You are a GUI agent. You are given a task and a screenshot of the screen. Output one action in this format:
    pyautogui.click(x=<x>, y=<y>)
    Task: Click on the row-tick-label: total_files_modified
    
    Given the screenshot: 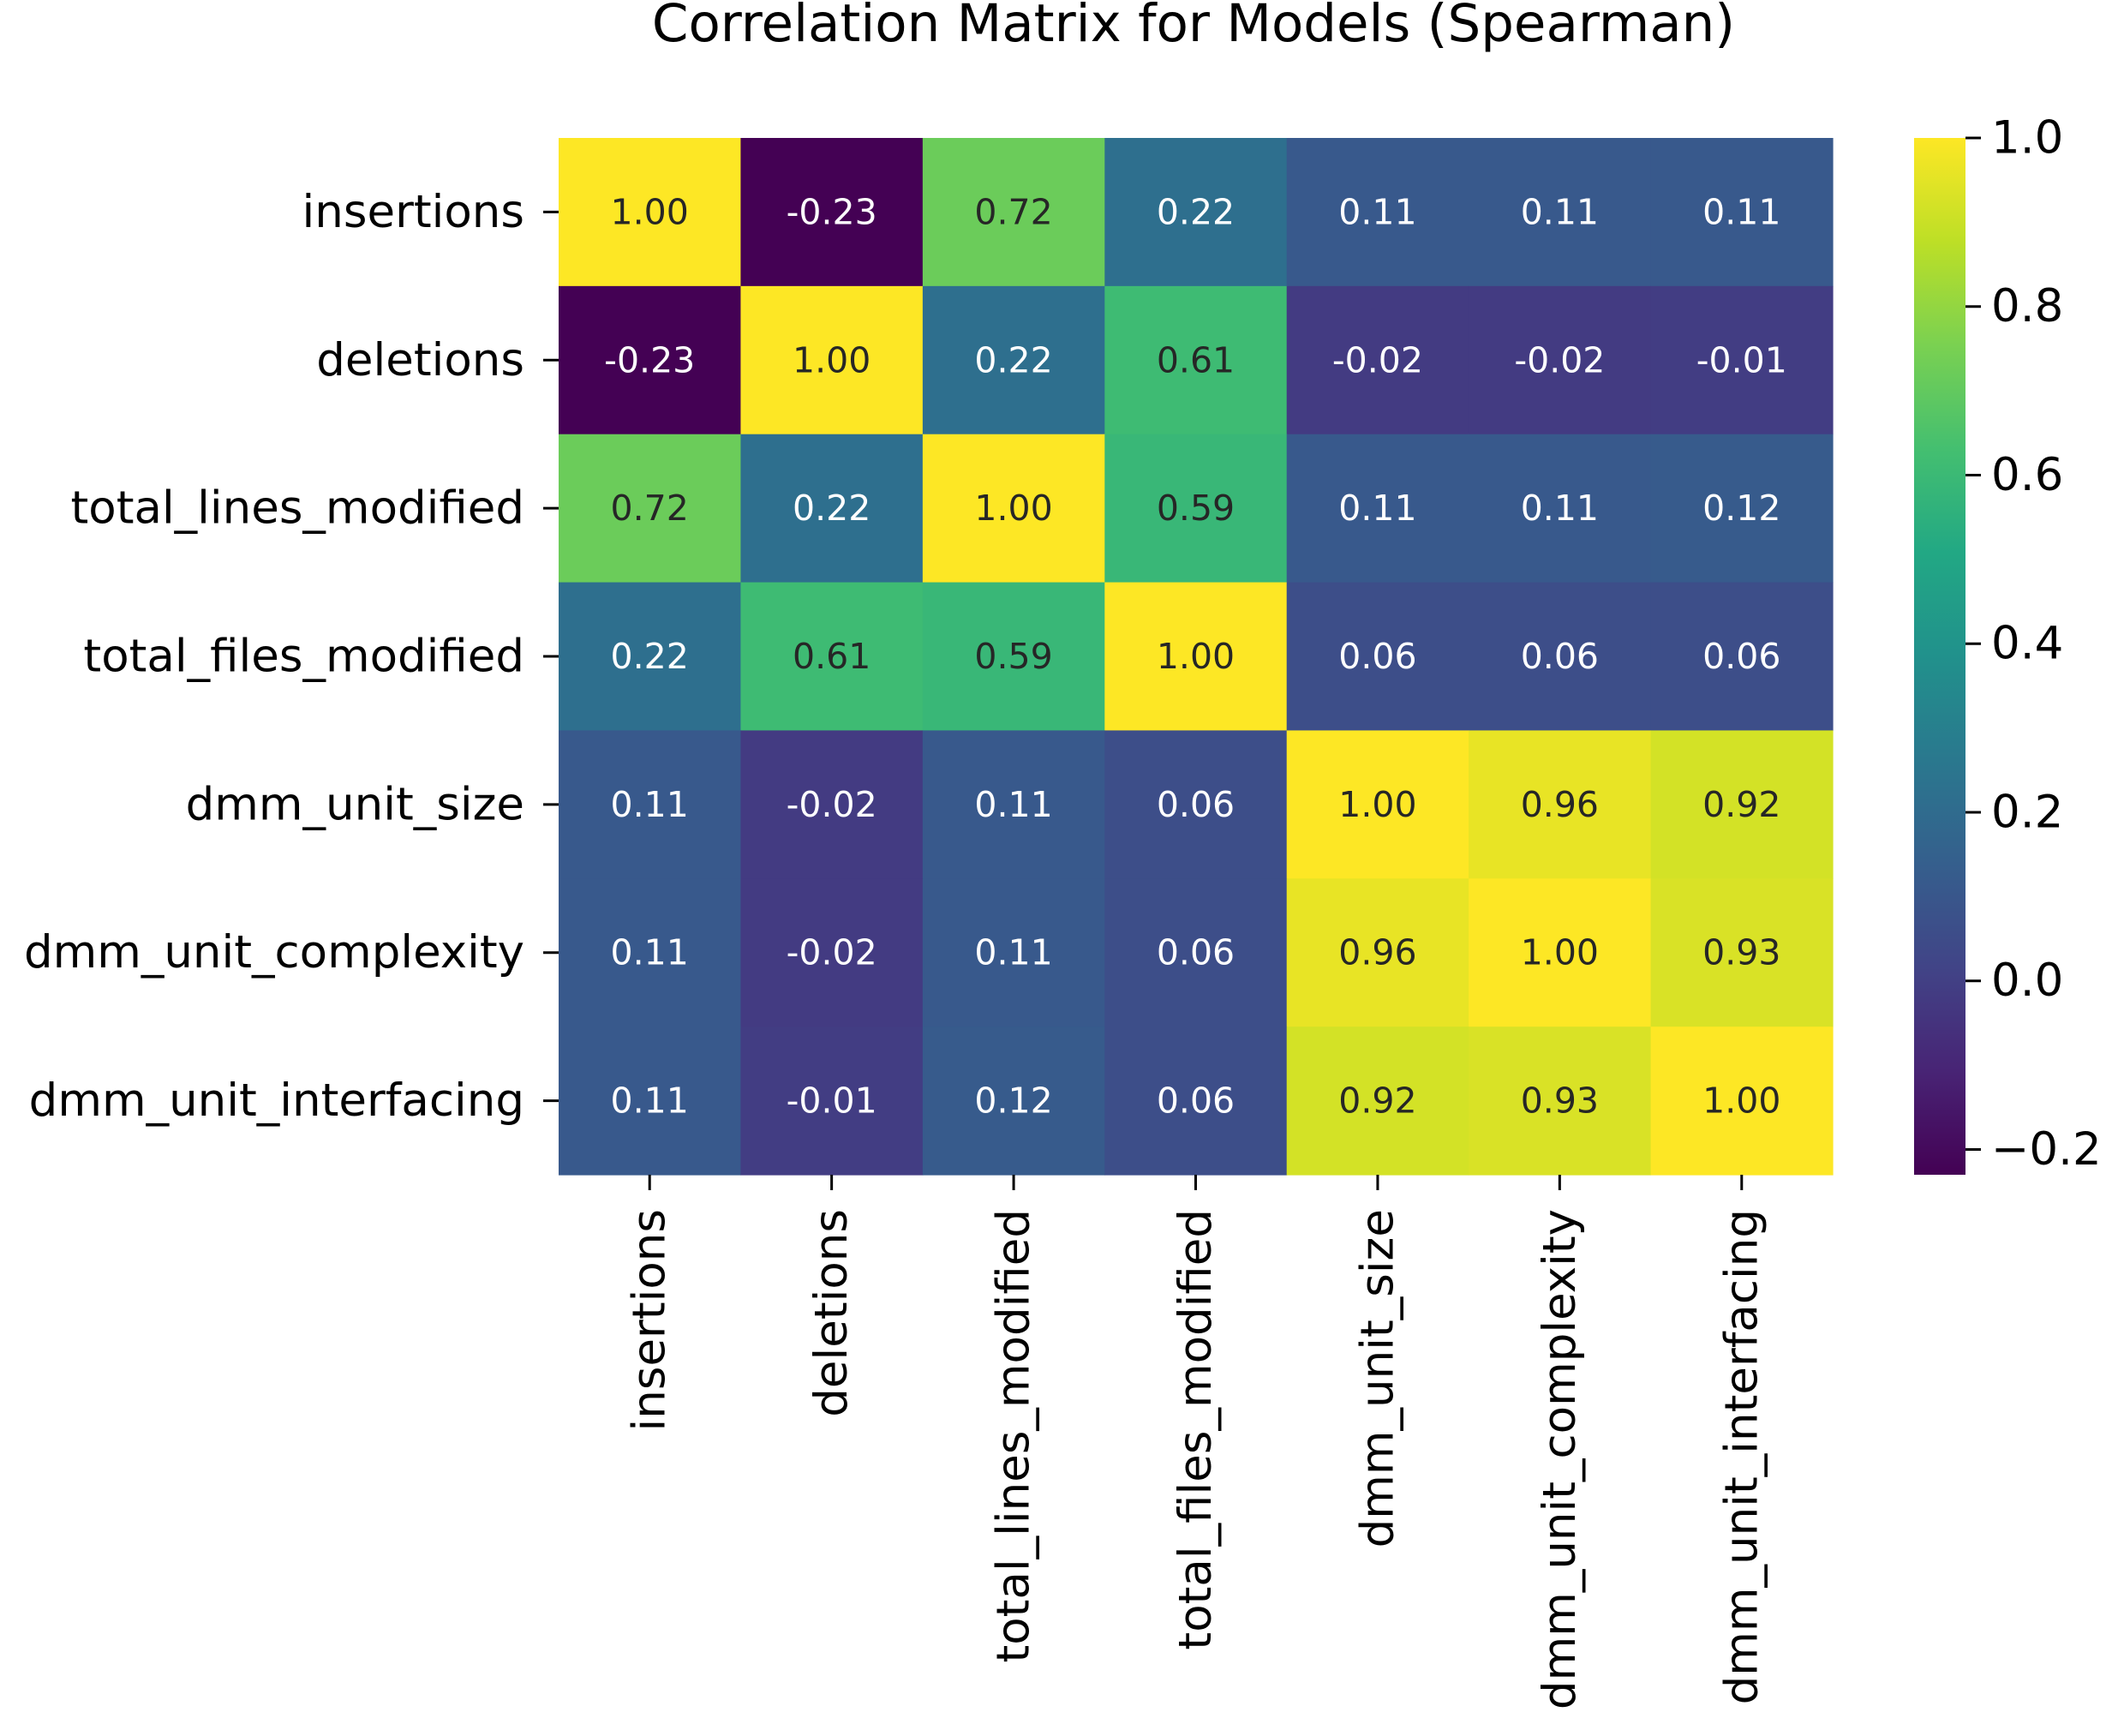 What is the action you would take?
    pyautogui.click(x=303, y=657)
    